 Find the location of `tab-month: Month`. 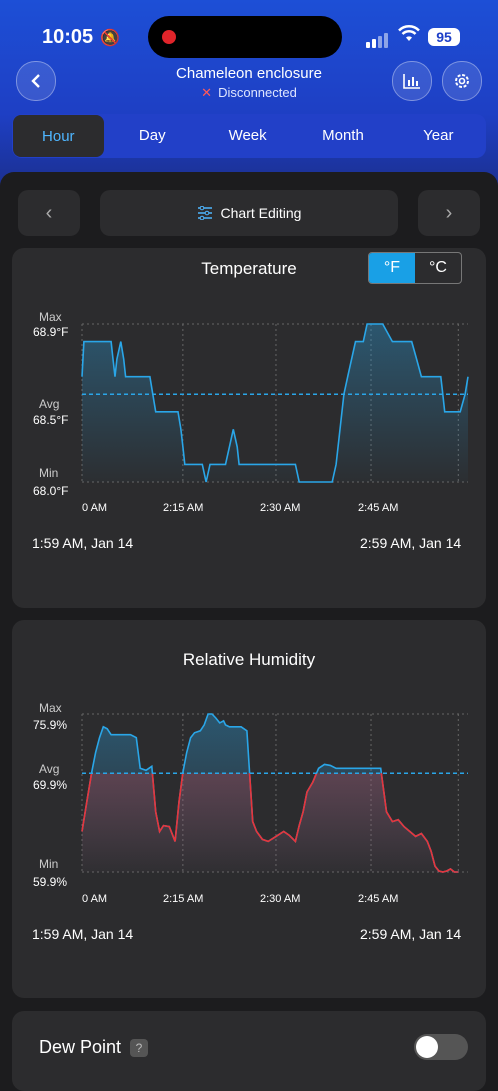

tab-month: Month is located at coordinates (343, 135).